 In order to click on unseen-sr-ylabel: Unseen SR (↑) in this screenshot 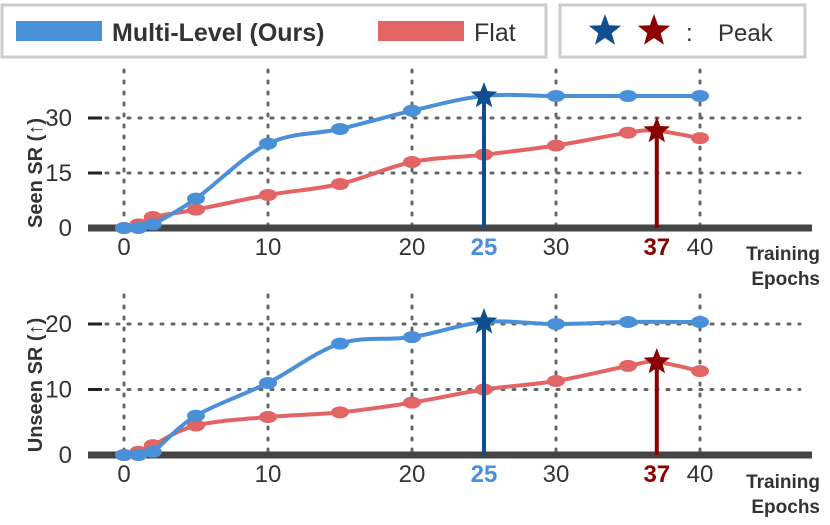, I will do `click(36, 385)`.